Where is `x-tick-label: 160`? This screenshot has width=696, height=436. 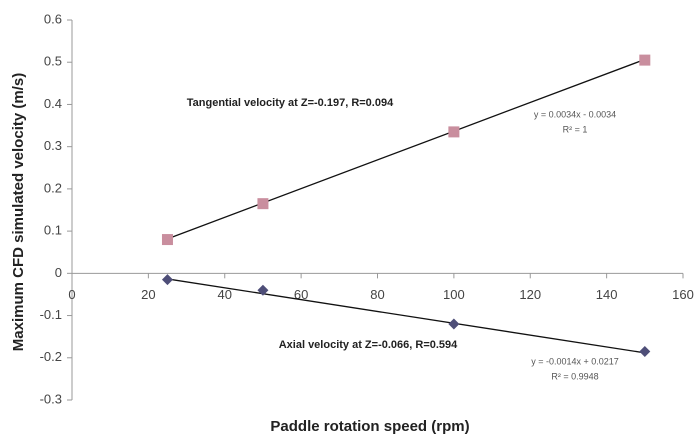 x-tick-label: 160 is located at coordinates (683, 294).